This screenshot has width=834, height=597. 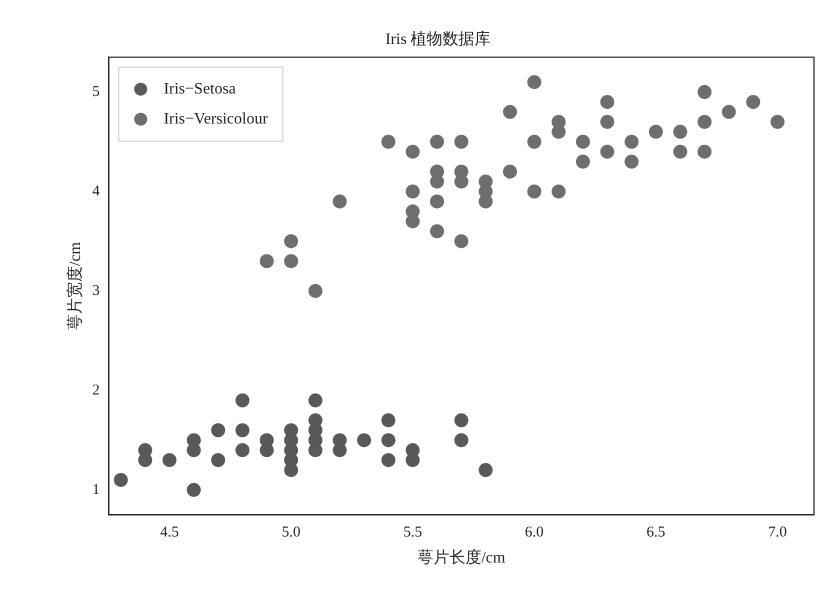 I want to click on x-tick-label: 4.5, so click(x=169, y=532).